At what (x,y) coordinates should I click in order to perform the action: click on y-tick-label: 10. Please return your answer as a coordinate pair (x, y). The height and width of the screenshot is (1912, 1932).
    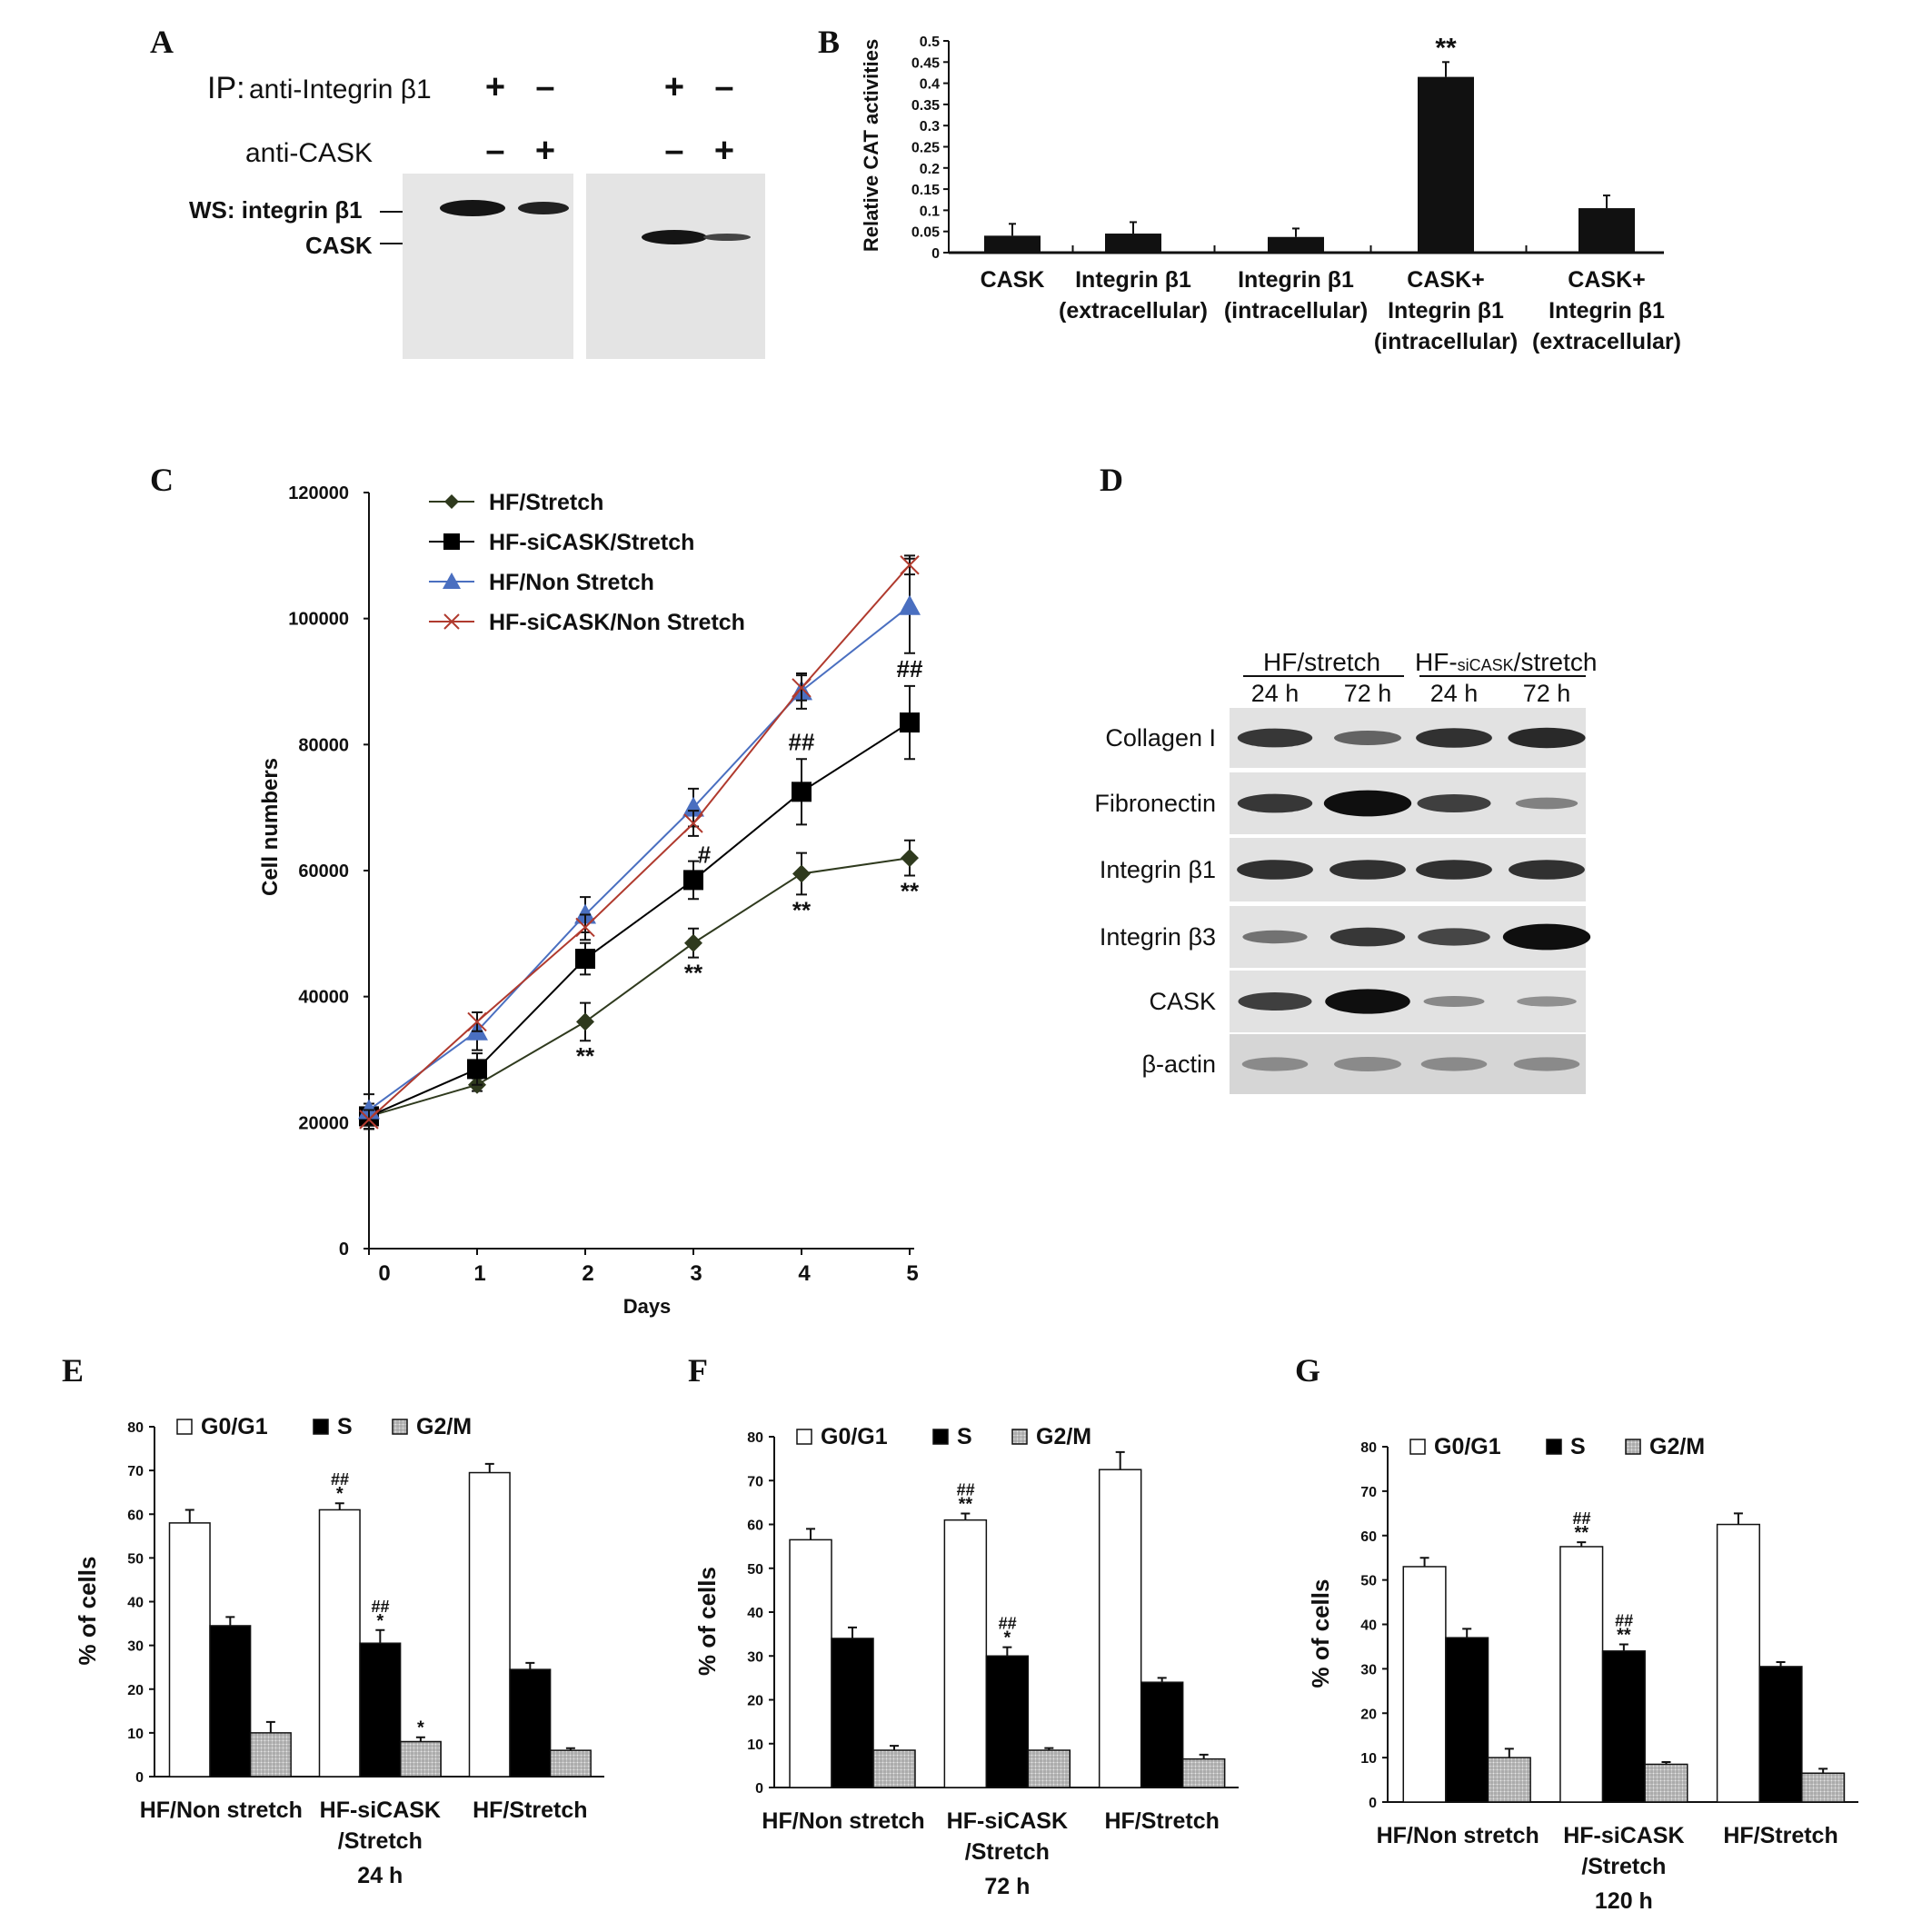
    Looking at the image, I should click on (136, 1734).